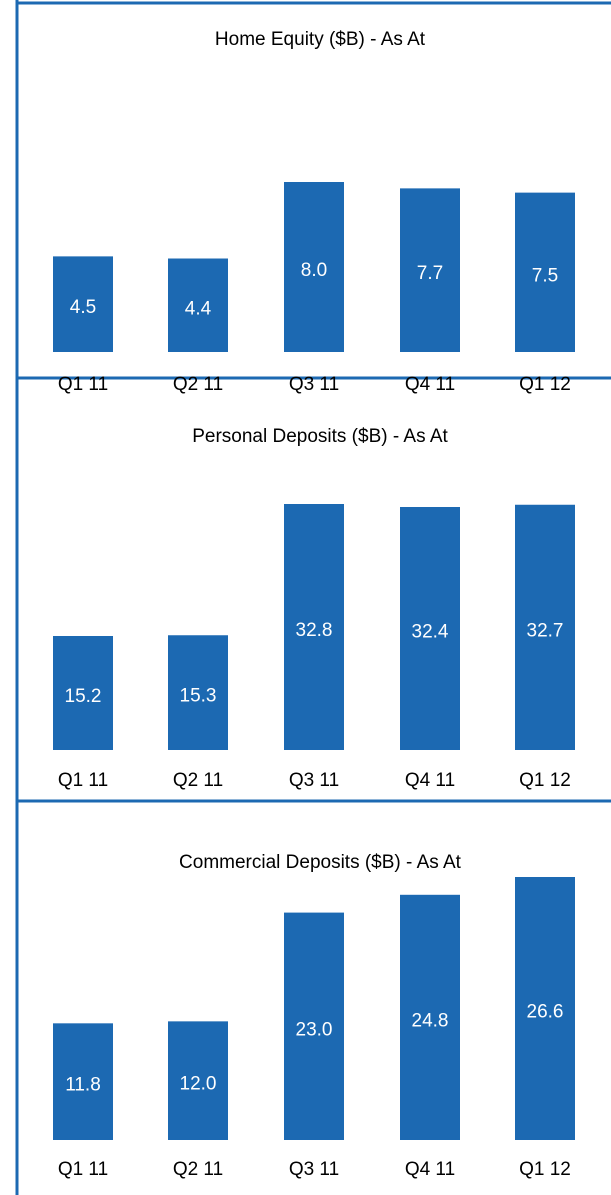 The image size is (611, 1195). I want to click on chart-title: Home Equity ($B) - As At, so click(320, 39).